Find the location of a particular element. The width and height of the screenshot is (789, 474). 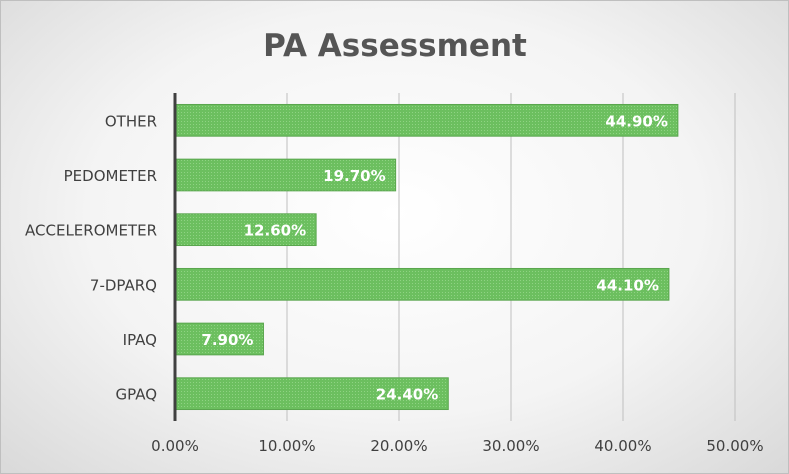

data-label: 24.40% is located at coordinates (407, 395).